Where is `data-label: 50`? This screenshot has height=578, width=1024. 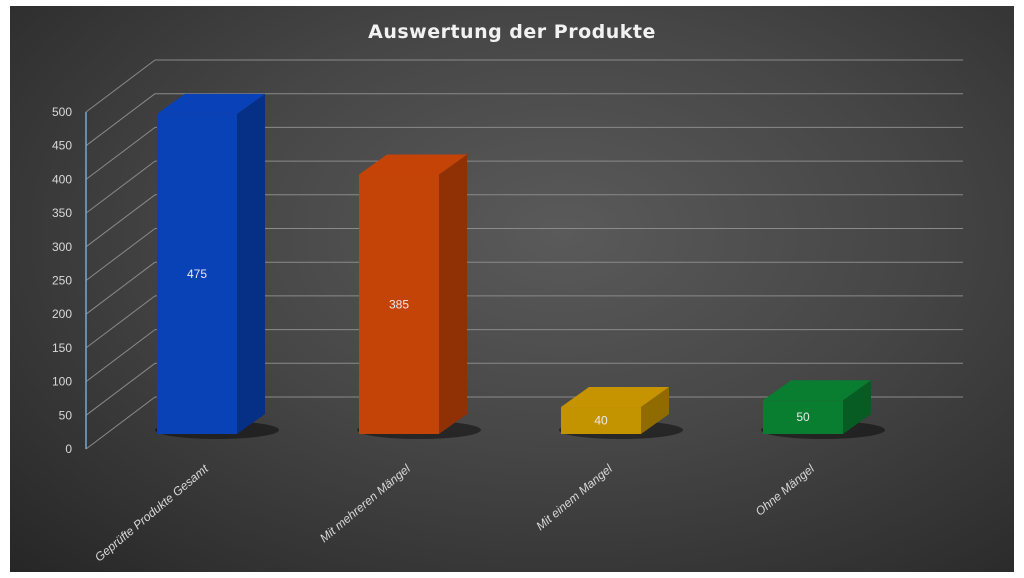
data-label: 50 is located at coordinates (803, 417).